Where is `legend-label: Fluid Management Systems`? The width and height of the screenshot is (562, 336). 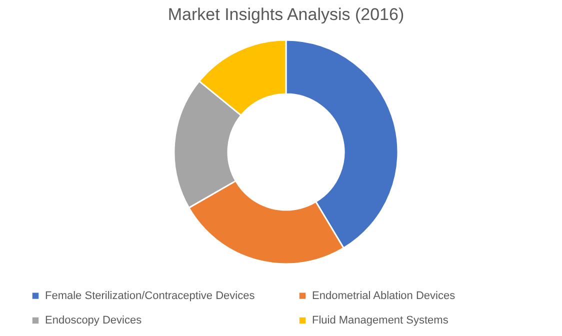
legend-label: Fluid Management Systems is located at coordinates (380, 320).